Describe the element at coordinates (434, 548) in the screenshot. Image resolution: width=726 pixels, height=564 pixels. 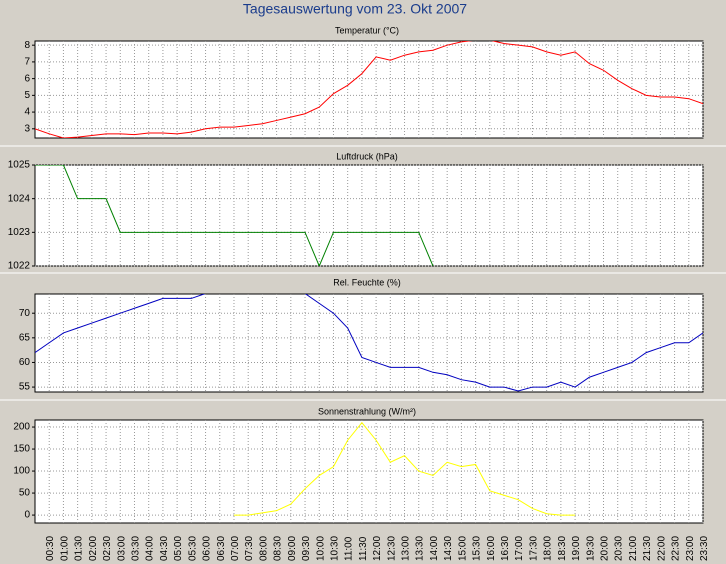
I see `x-tick-label: 14:00` at that location.